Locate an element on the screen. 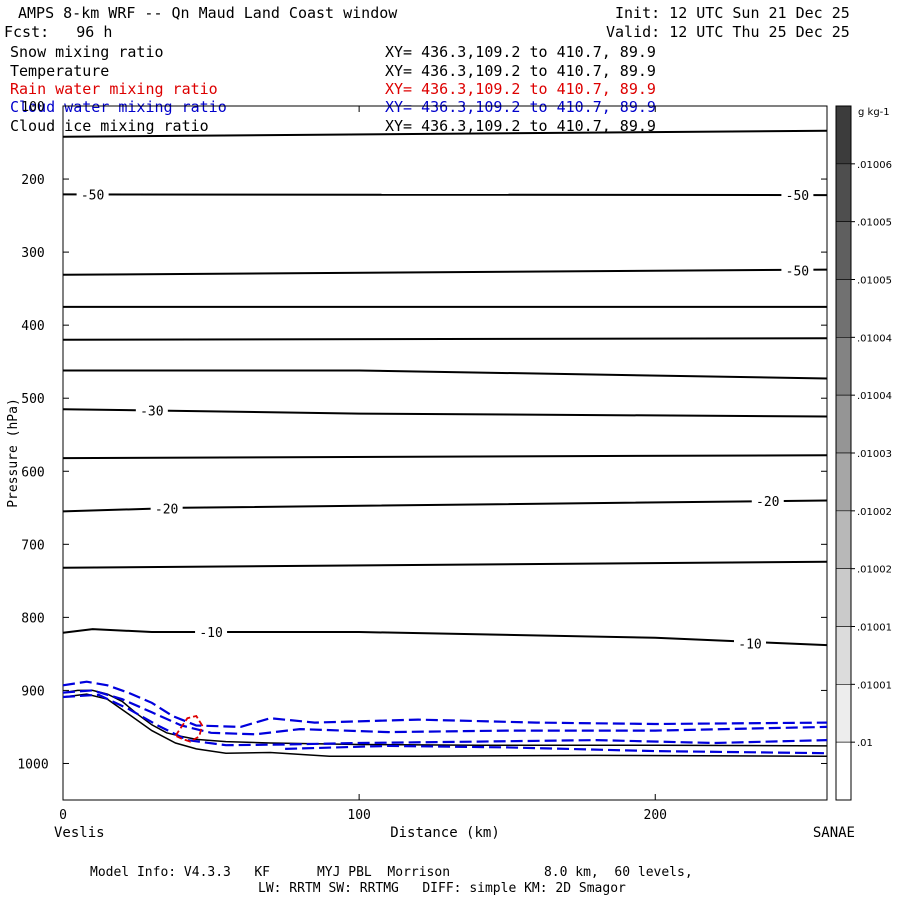  temperature-contour-label: -30 is located at coordinates (151, 412).